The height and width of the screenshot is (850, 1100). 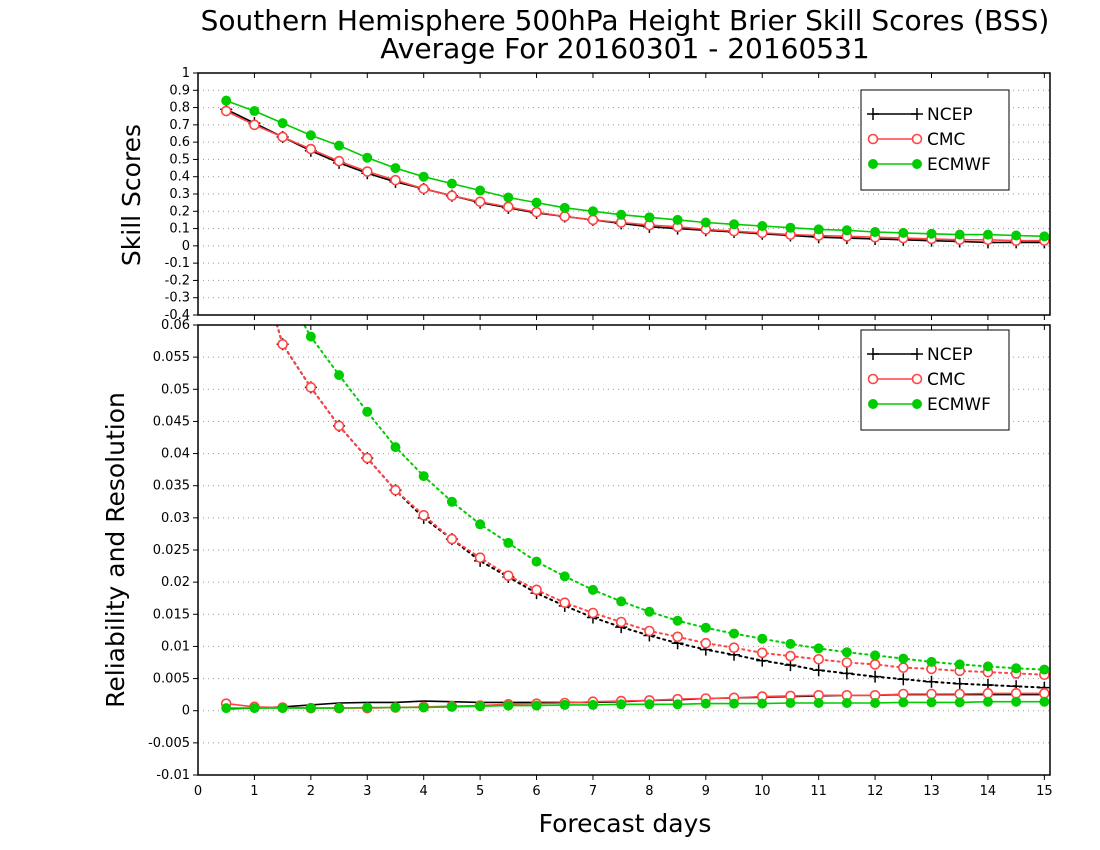 What do you see at coordinates (179, 211) in the screenshot?
I see `top-y-tick-label: 0.2` at bounding box center [179, 211].